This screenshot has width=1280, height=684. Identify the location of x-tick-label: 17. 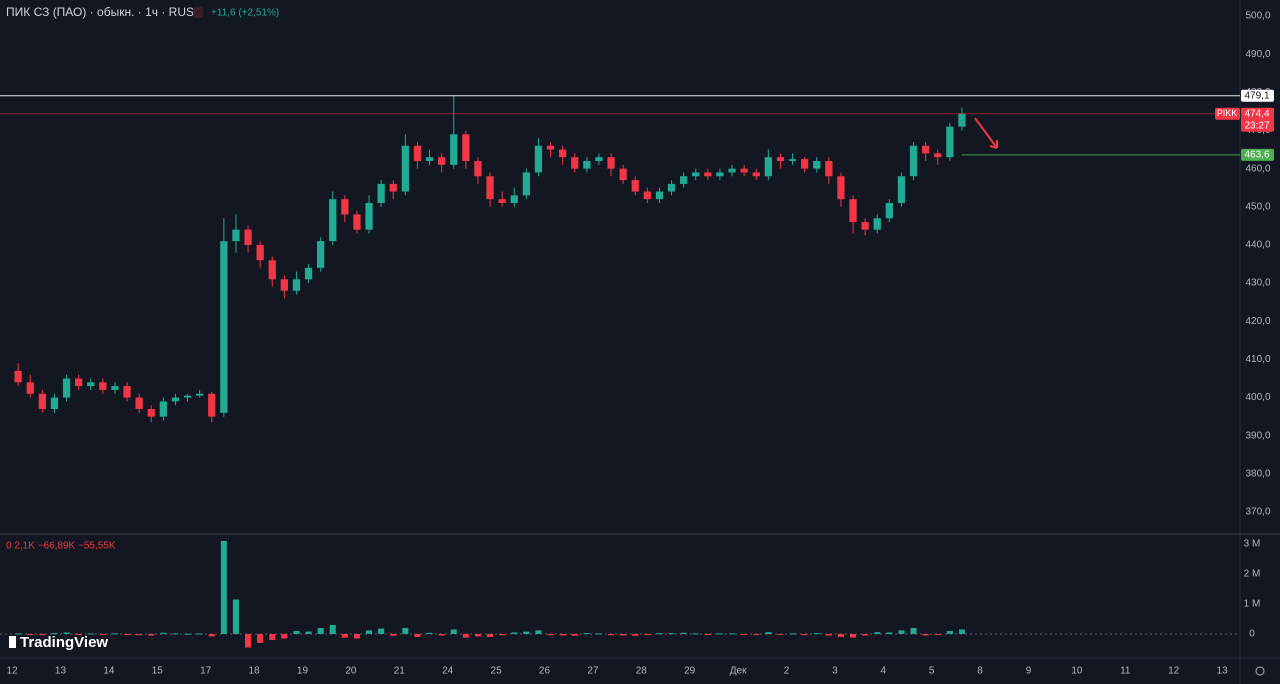
(206, 671).